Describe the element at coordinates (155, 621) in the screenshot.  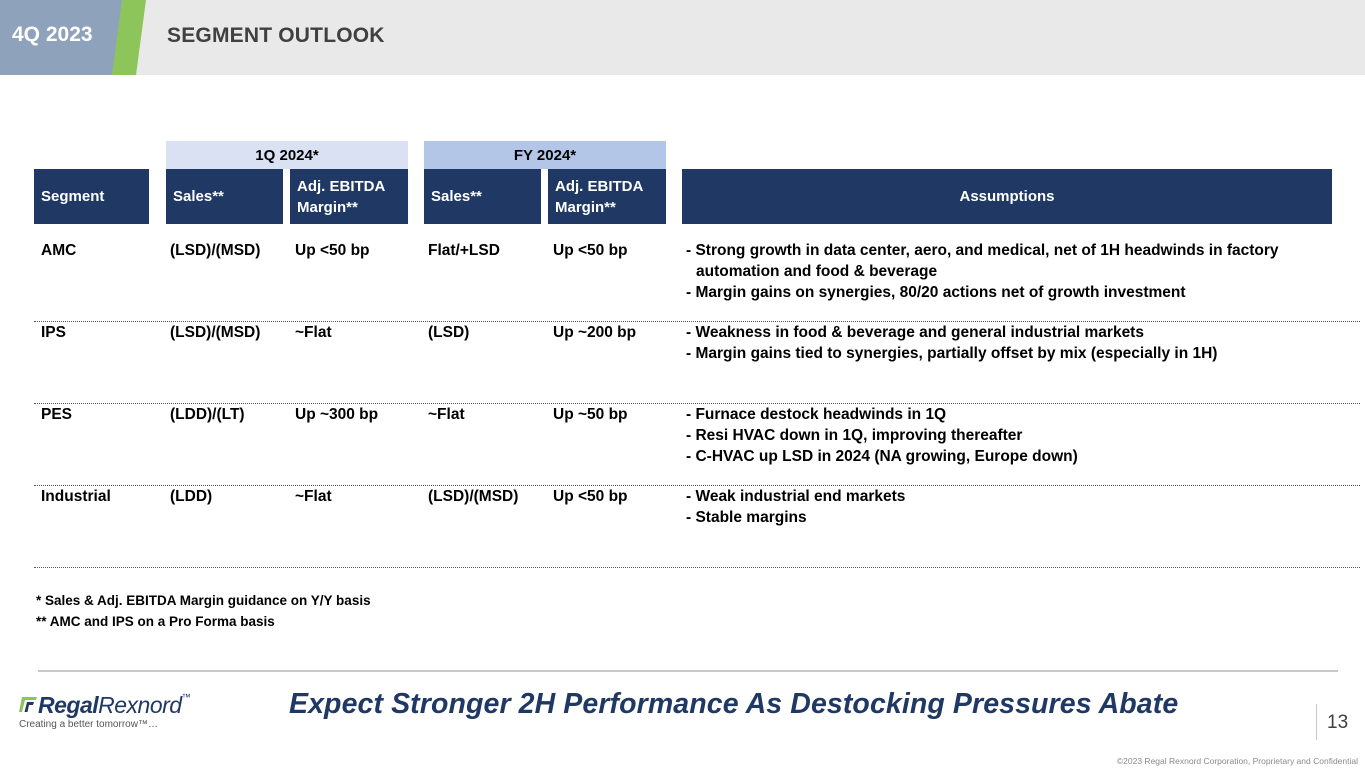
I see `footnote: ** AMC and IPS on a Pro Forma basis` at that location.